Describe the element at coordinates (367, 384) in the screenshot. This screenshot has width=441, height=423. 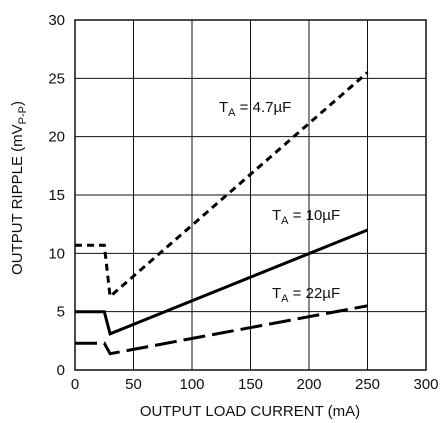
I see `x-tick-label: 250` at that location.